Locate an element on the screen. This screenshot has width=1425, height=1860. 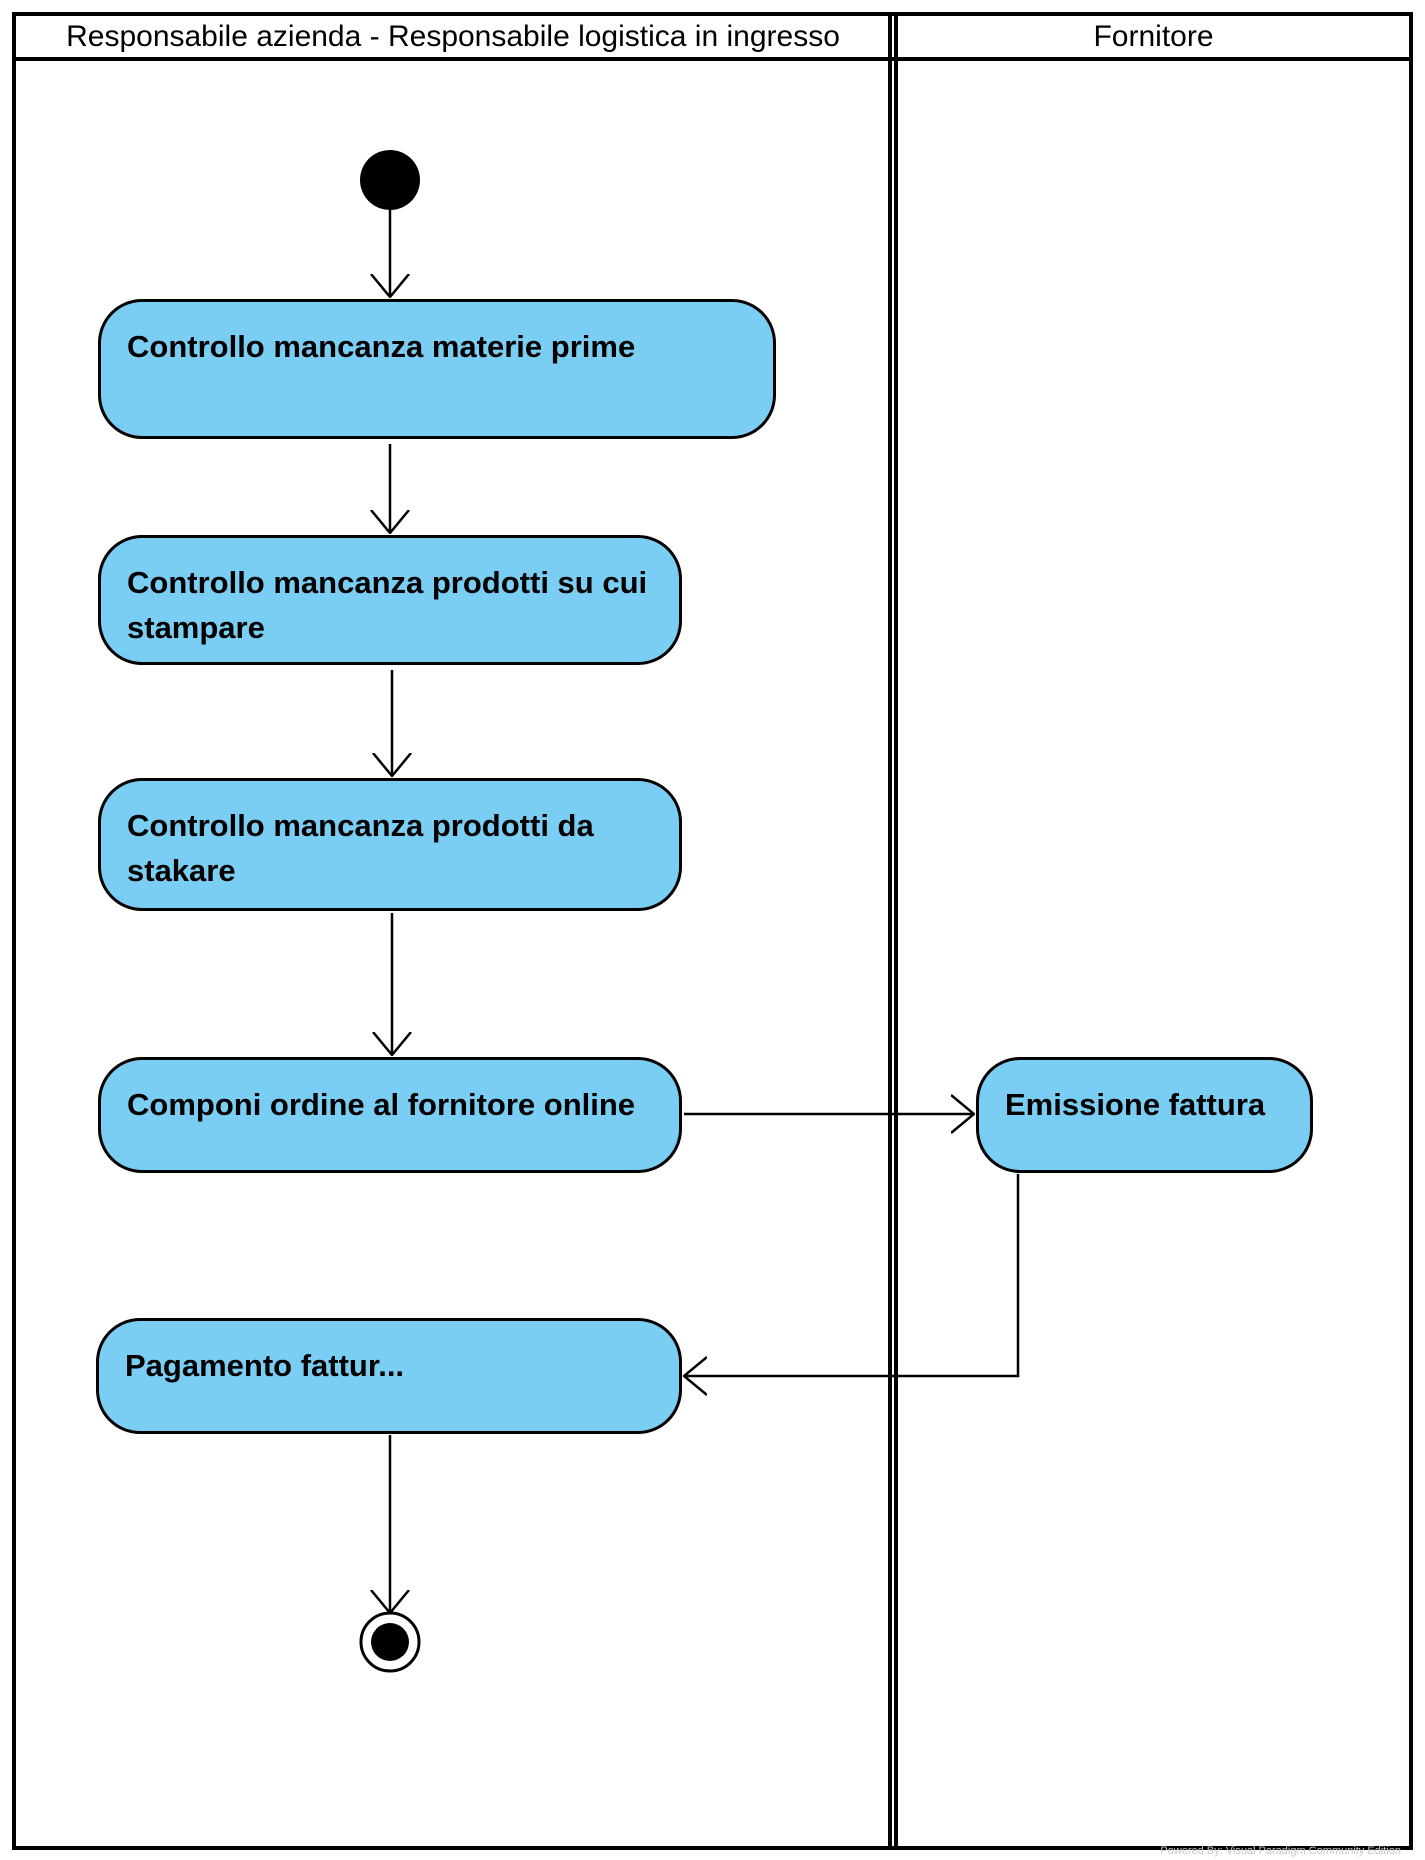
action-componi-ordine: Componi ordine al fornitore online is located at coordinates (390, 1115).